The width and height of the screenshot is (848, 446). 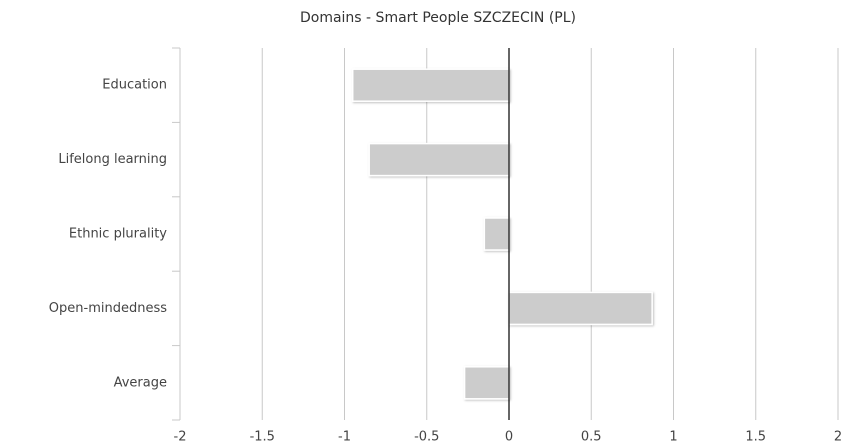 I want to click on x-tick-label: 1.5, so click(x=755, y=437).